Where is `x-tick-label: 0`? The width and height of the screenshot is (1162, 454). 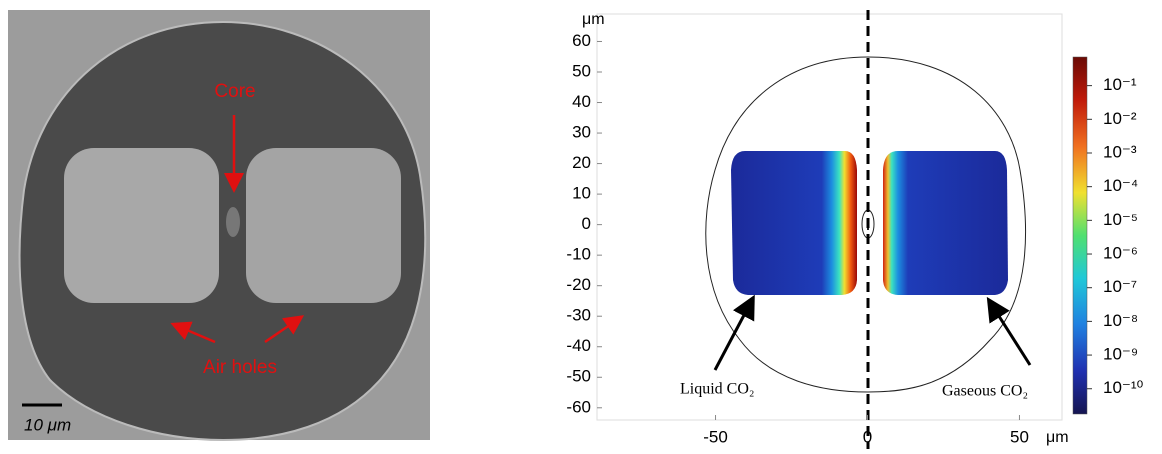 x-tick-label: 0 is located at coordinates (867, 436).